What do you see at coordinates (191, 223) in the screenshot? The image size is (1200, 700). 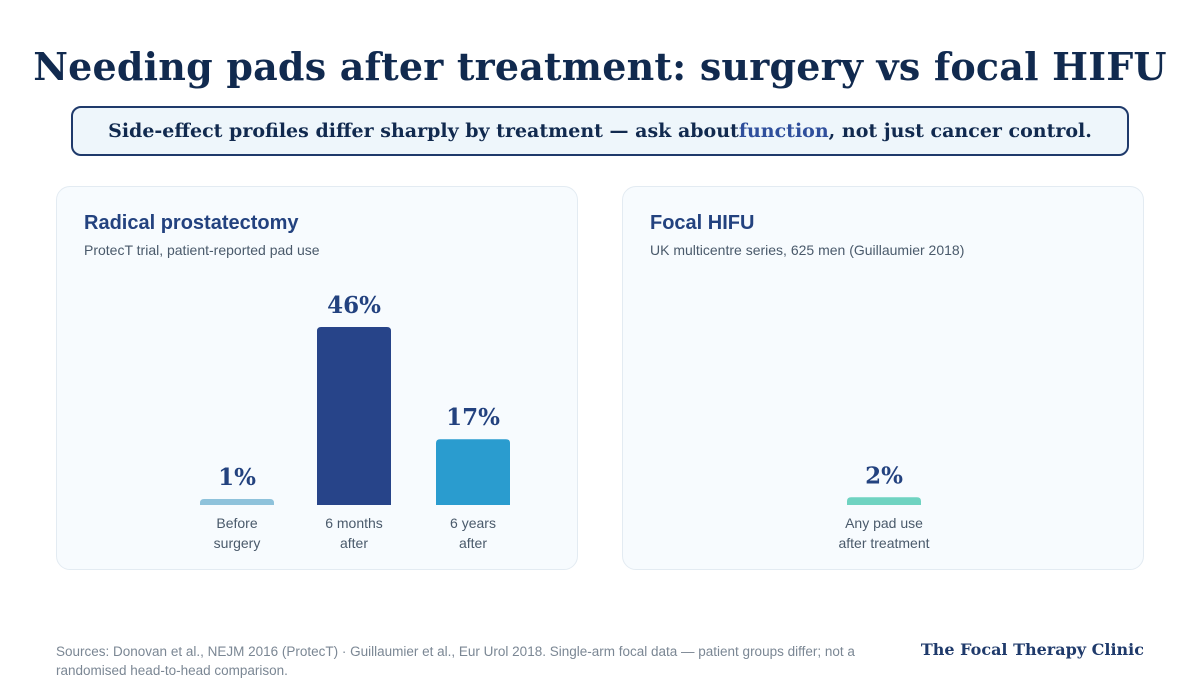 I see `panel-title: Radical prostatectomy` at bounding box center [191, 223].